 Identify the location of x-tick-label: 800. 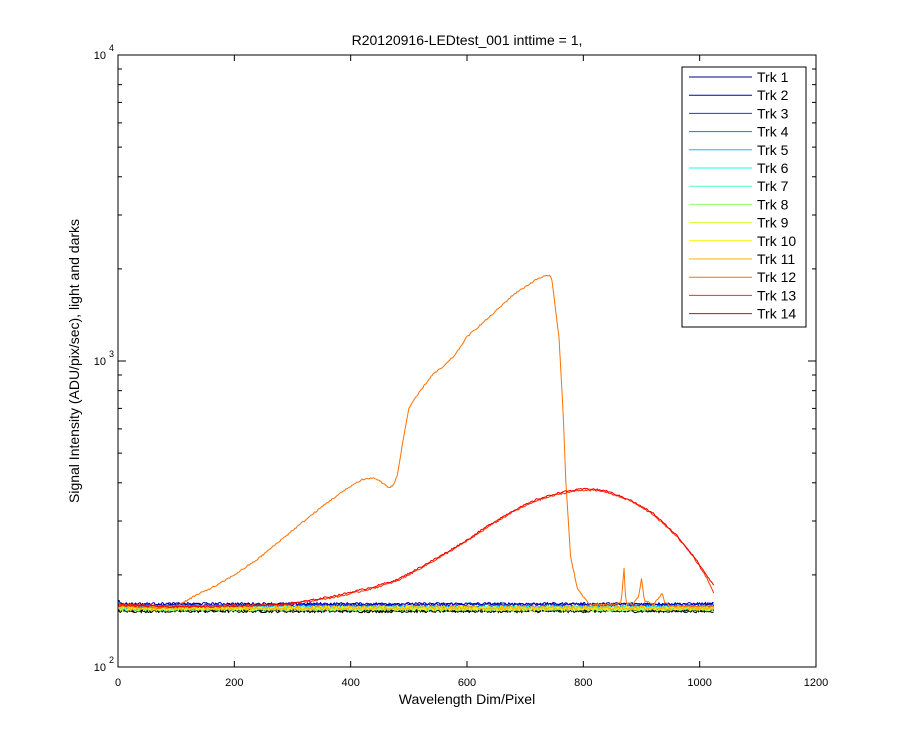
(583, 683).